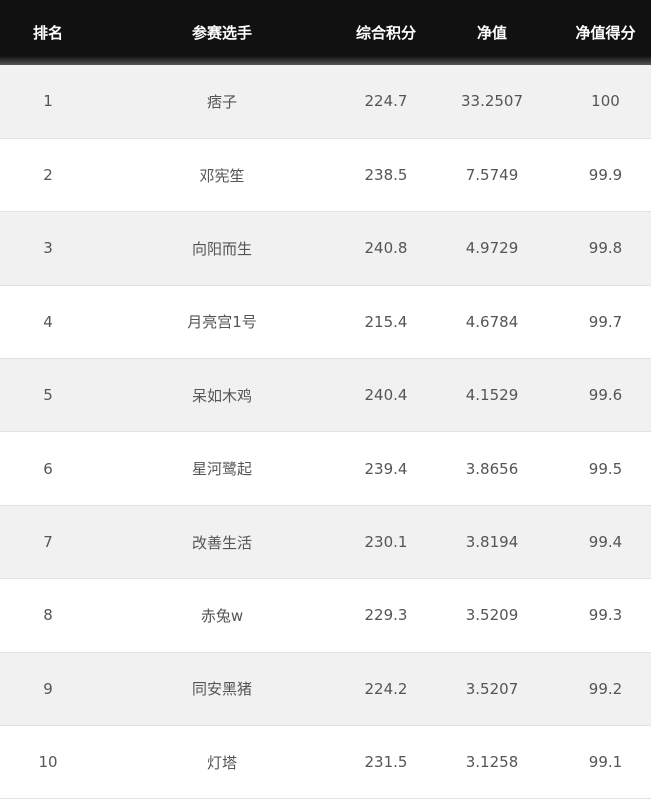 Image resolution: width=651 pixels, height=801 pixels. I want to click on total-score-cell: 229.3, so click(386, 615).